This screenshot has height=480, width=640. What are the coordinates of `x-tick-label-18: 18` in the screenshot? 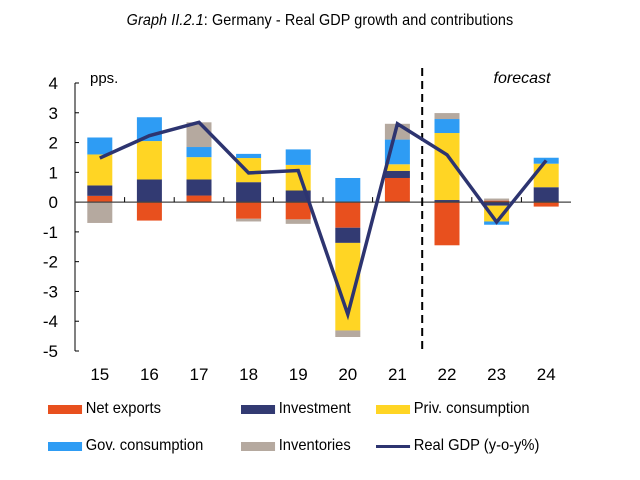 It's located at (248, 374).